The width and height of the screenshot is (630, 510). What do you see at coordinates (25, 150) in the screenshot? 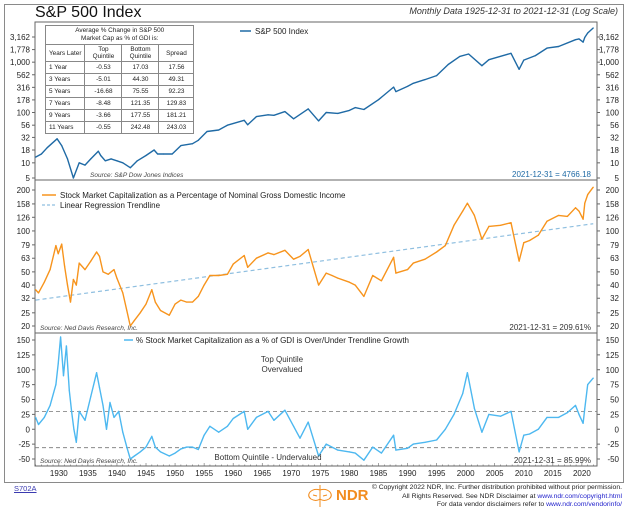
I see `y-tick-label-left: 18` at bounding box center [25, 150].